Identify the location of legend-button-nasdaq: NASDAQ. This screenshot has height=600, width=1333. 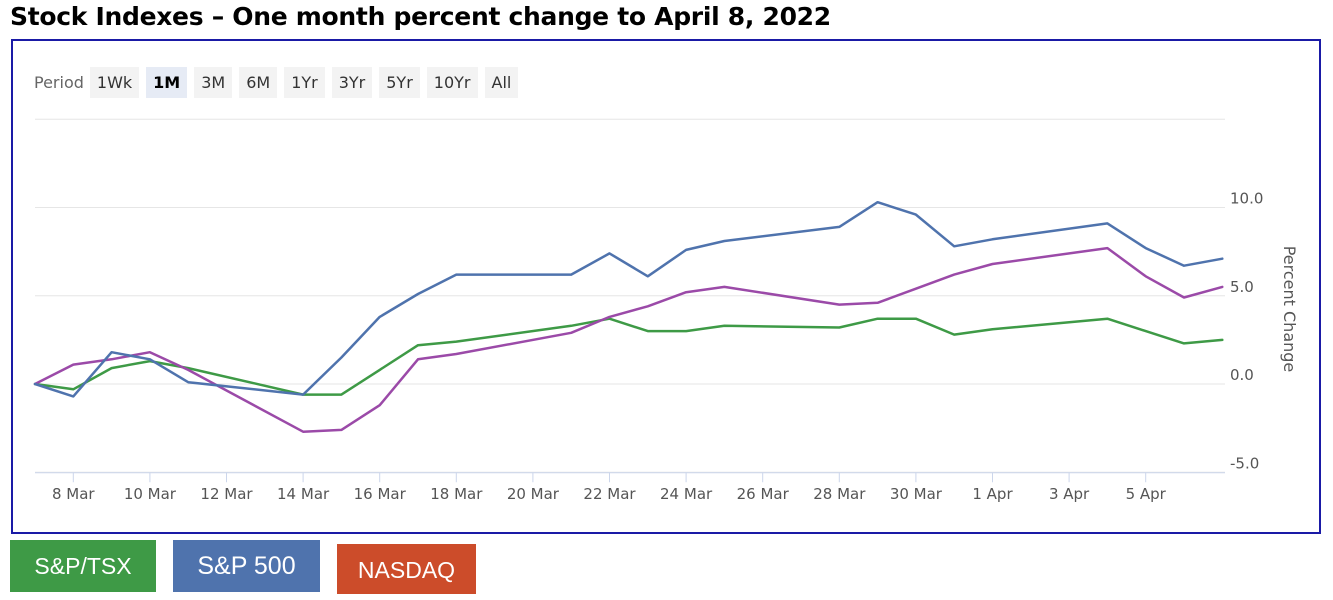
(406, 569).